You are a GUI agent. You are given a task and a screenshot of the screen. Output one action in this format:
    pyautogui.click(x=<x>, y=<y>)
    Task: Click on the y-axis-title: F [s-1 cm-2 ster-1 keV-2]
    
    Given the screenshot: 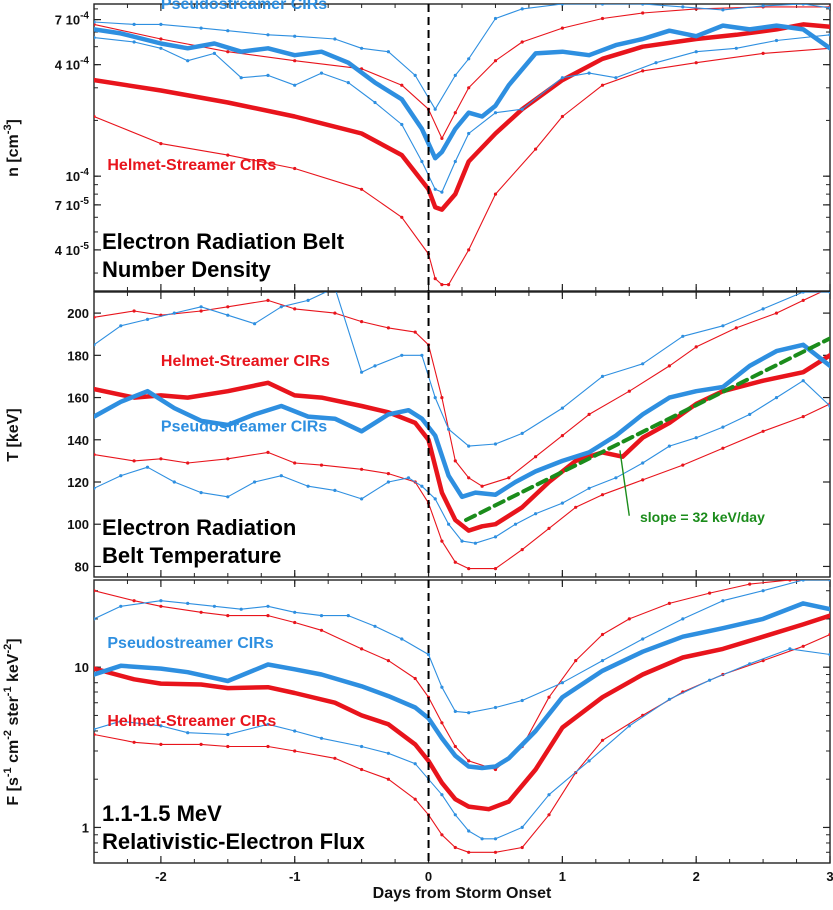 What is the action you would take?
    pyautogui.click(x=12, y=721)
    